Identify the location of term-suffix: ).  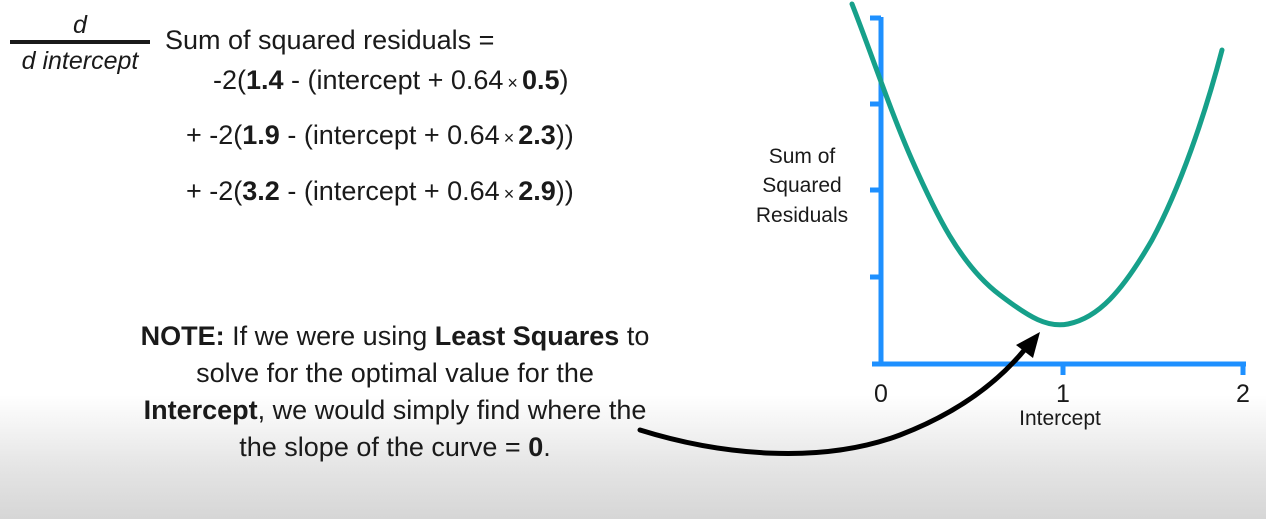
(564, 80).